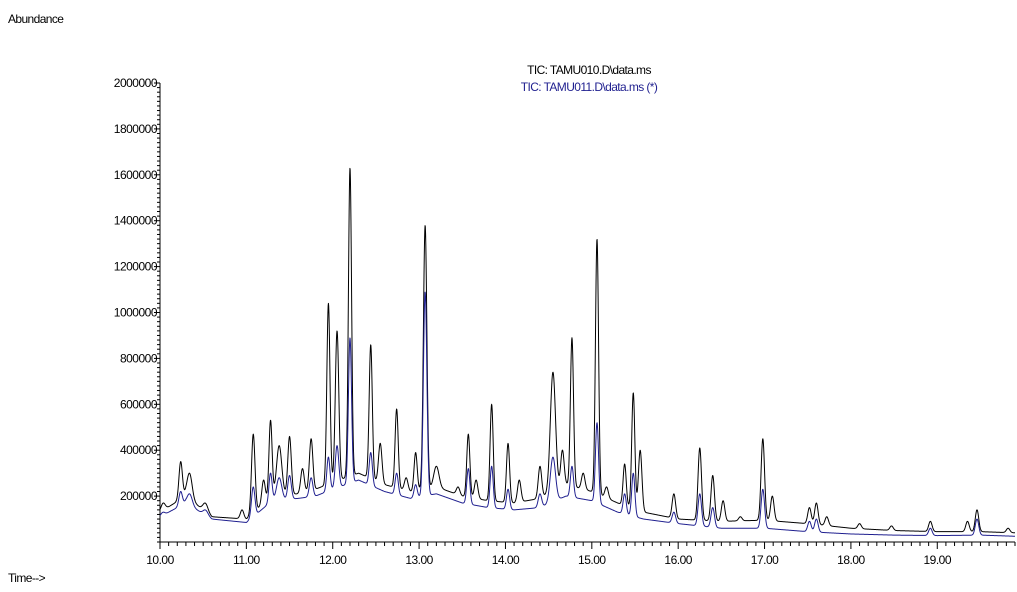 The height and width of the screenshot is (592, 1017). Describe the element at coordinates (160, 560) in the screenshot. I see `x-tick-label: 10.00` at that location.